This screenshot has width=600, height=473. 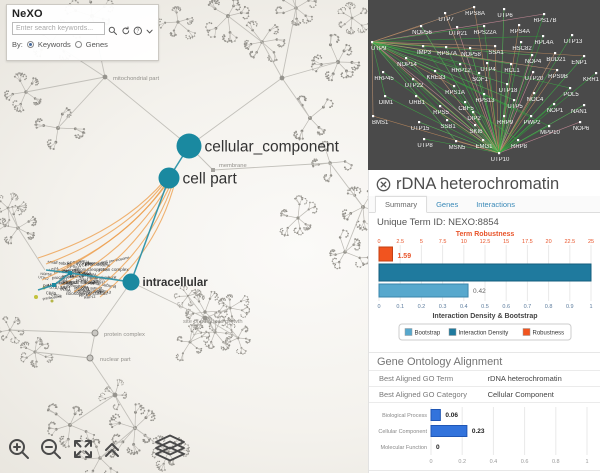 I want to click on graph-node-cell_part, so click(x=169, y=178).